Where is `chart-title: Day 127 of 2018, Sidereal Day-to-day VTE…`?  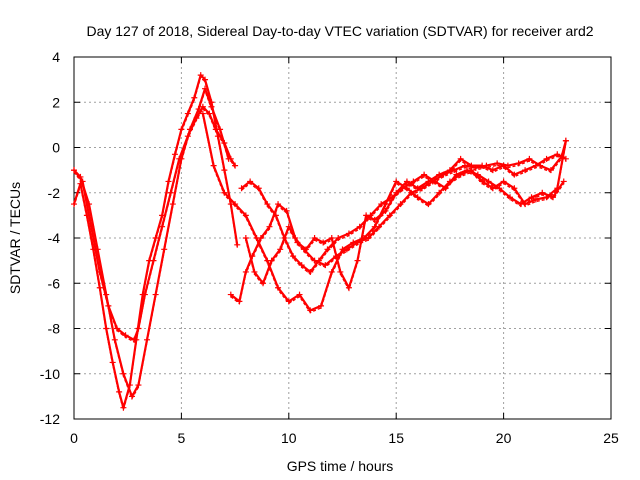 chart-title: Day 127 of 2018, Sidereal Day-to-day VTE… is located at coordinates (339, 31).